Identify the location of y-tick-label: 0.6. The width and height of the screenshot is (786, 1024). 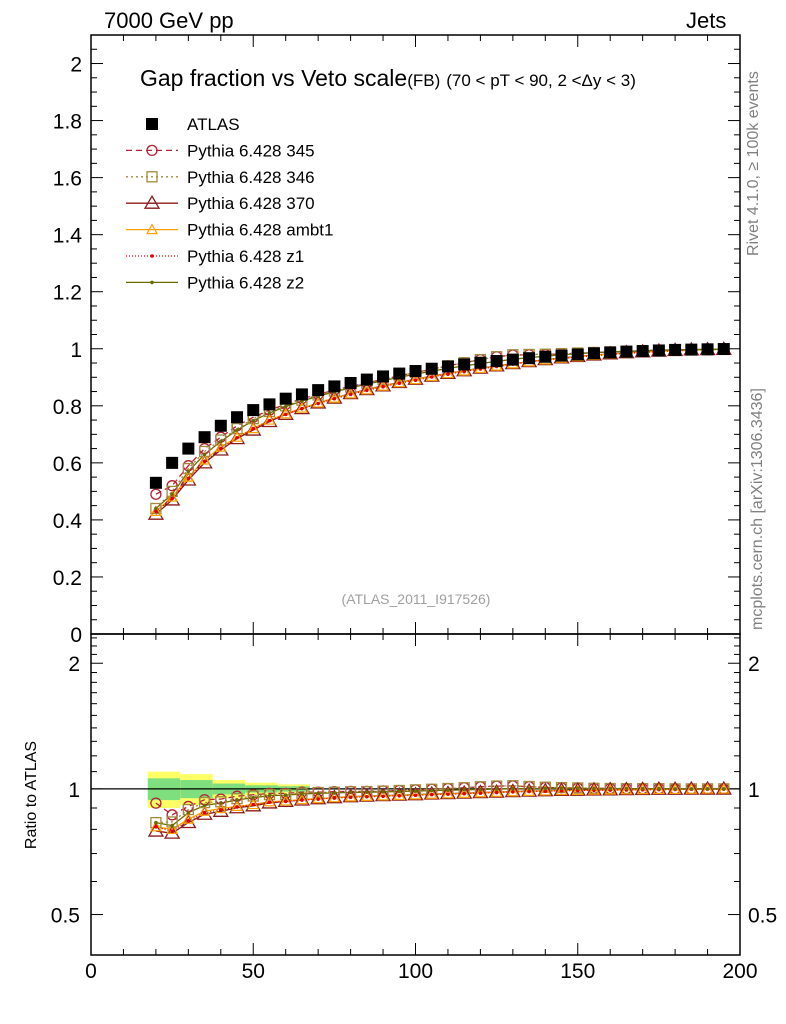
(67, 464).